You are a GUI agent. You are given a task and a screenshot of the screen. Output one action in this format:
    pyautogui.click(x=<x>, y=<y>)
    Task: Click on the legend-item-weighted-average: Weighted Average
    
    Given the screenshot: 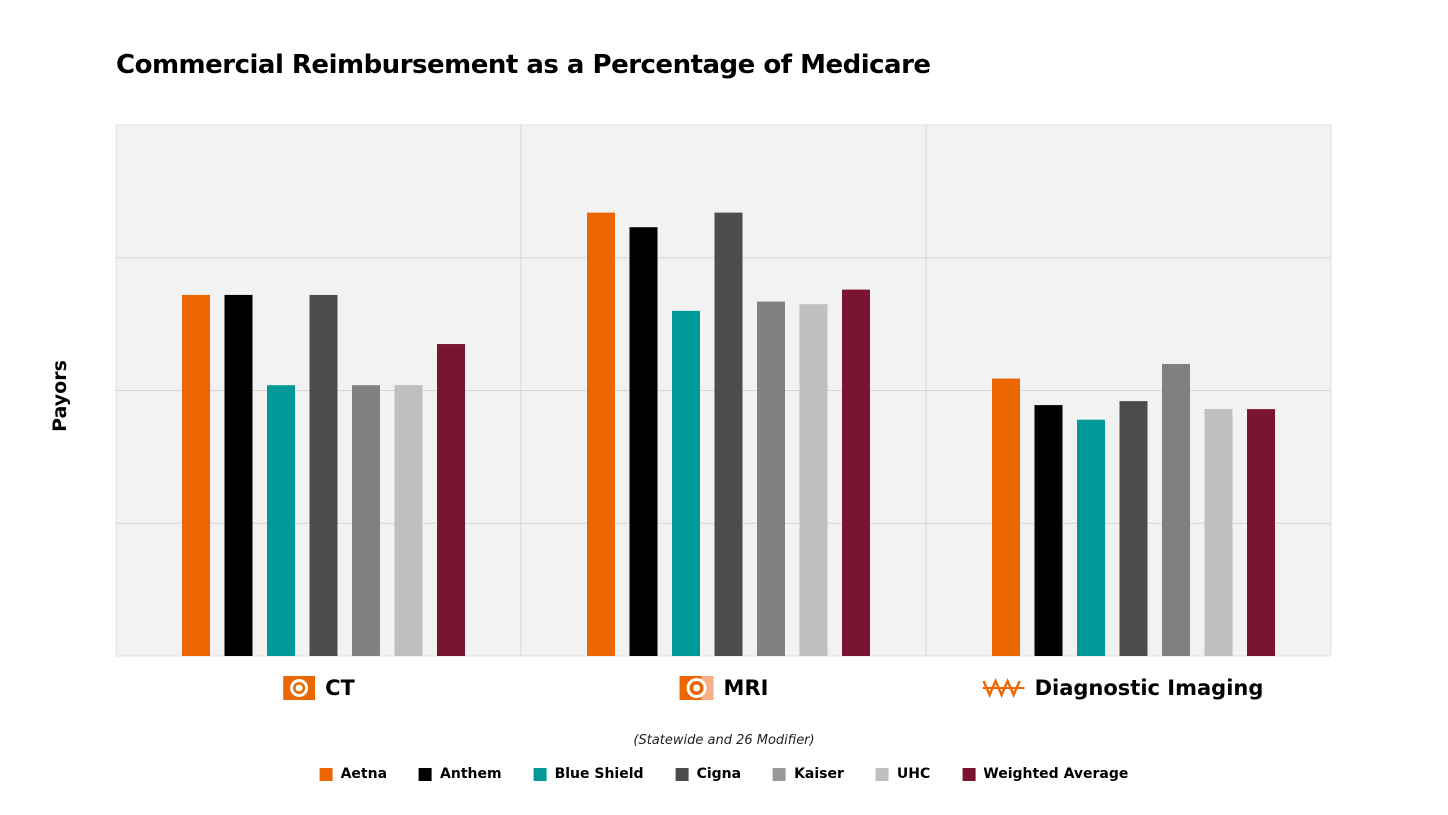 What is the action you would take?
    pyautogui.click(x=1045, y=774)
    